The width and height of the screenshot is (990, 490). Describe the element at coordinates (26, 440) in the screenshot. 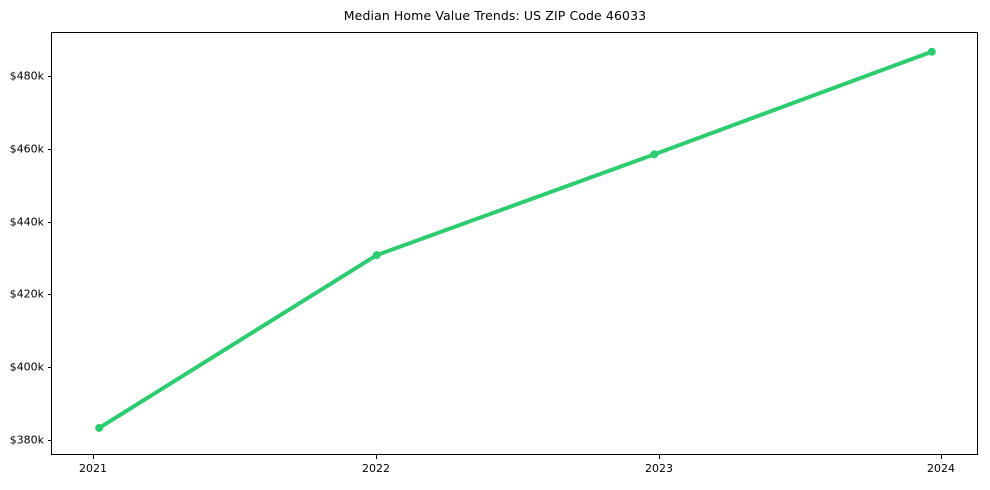

I see `y-tick-label-0: $380k` at that location.